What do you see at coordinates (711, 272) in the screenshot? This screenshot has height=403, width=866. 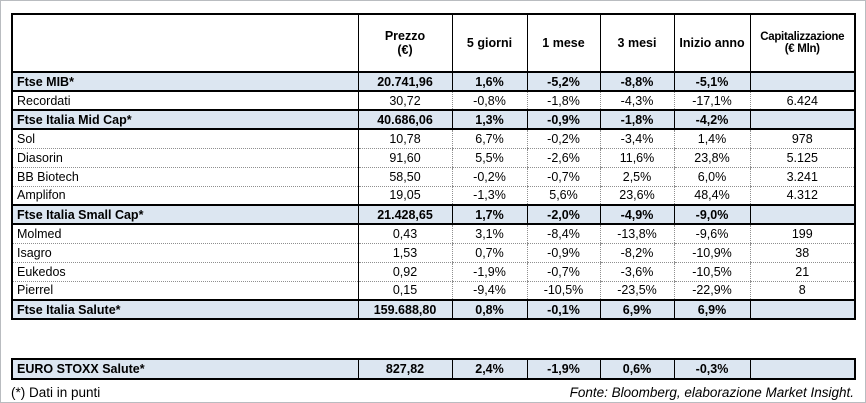 I see `inizio-anno-cell: -10,5%` at bounding box center [711, 272].